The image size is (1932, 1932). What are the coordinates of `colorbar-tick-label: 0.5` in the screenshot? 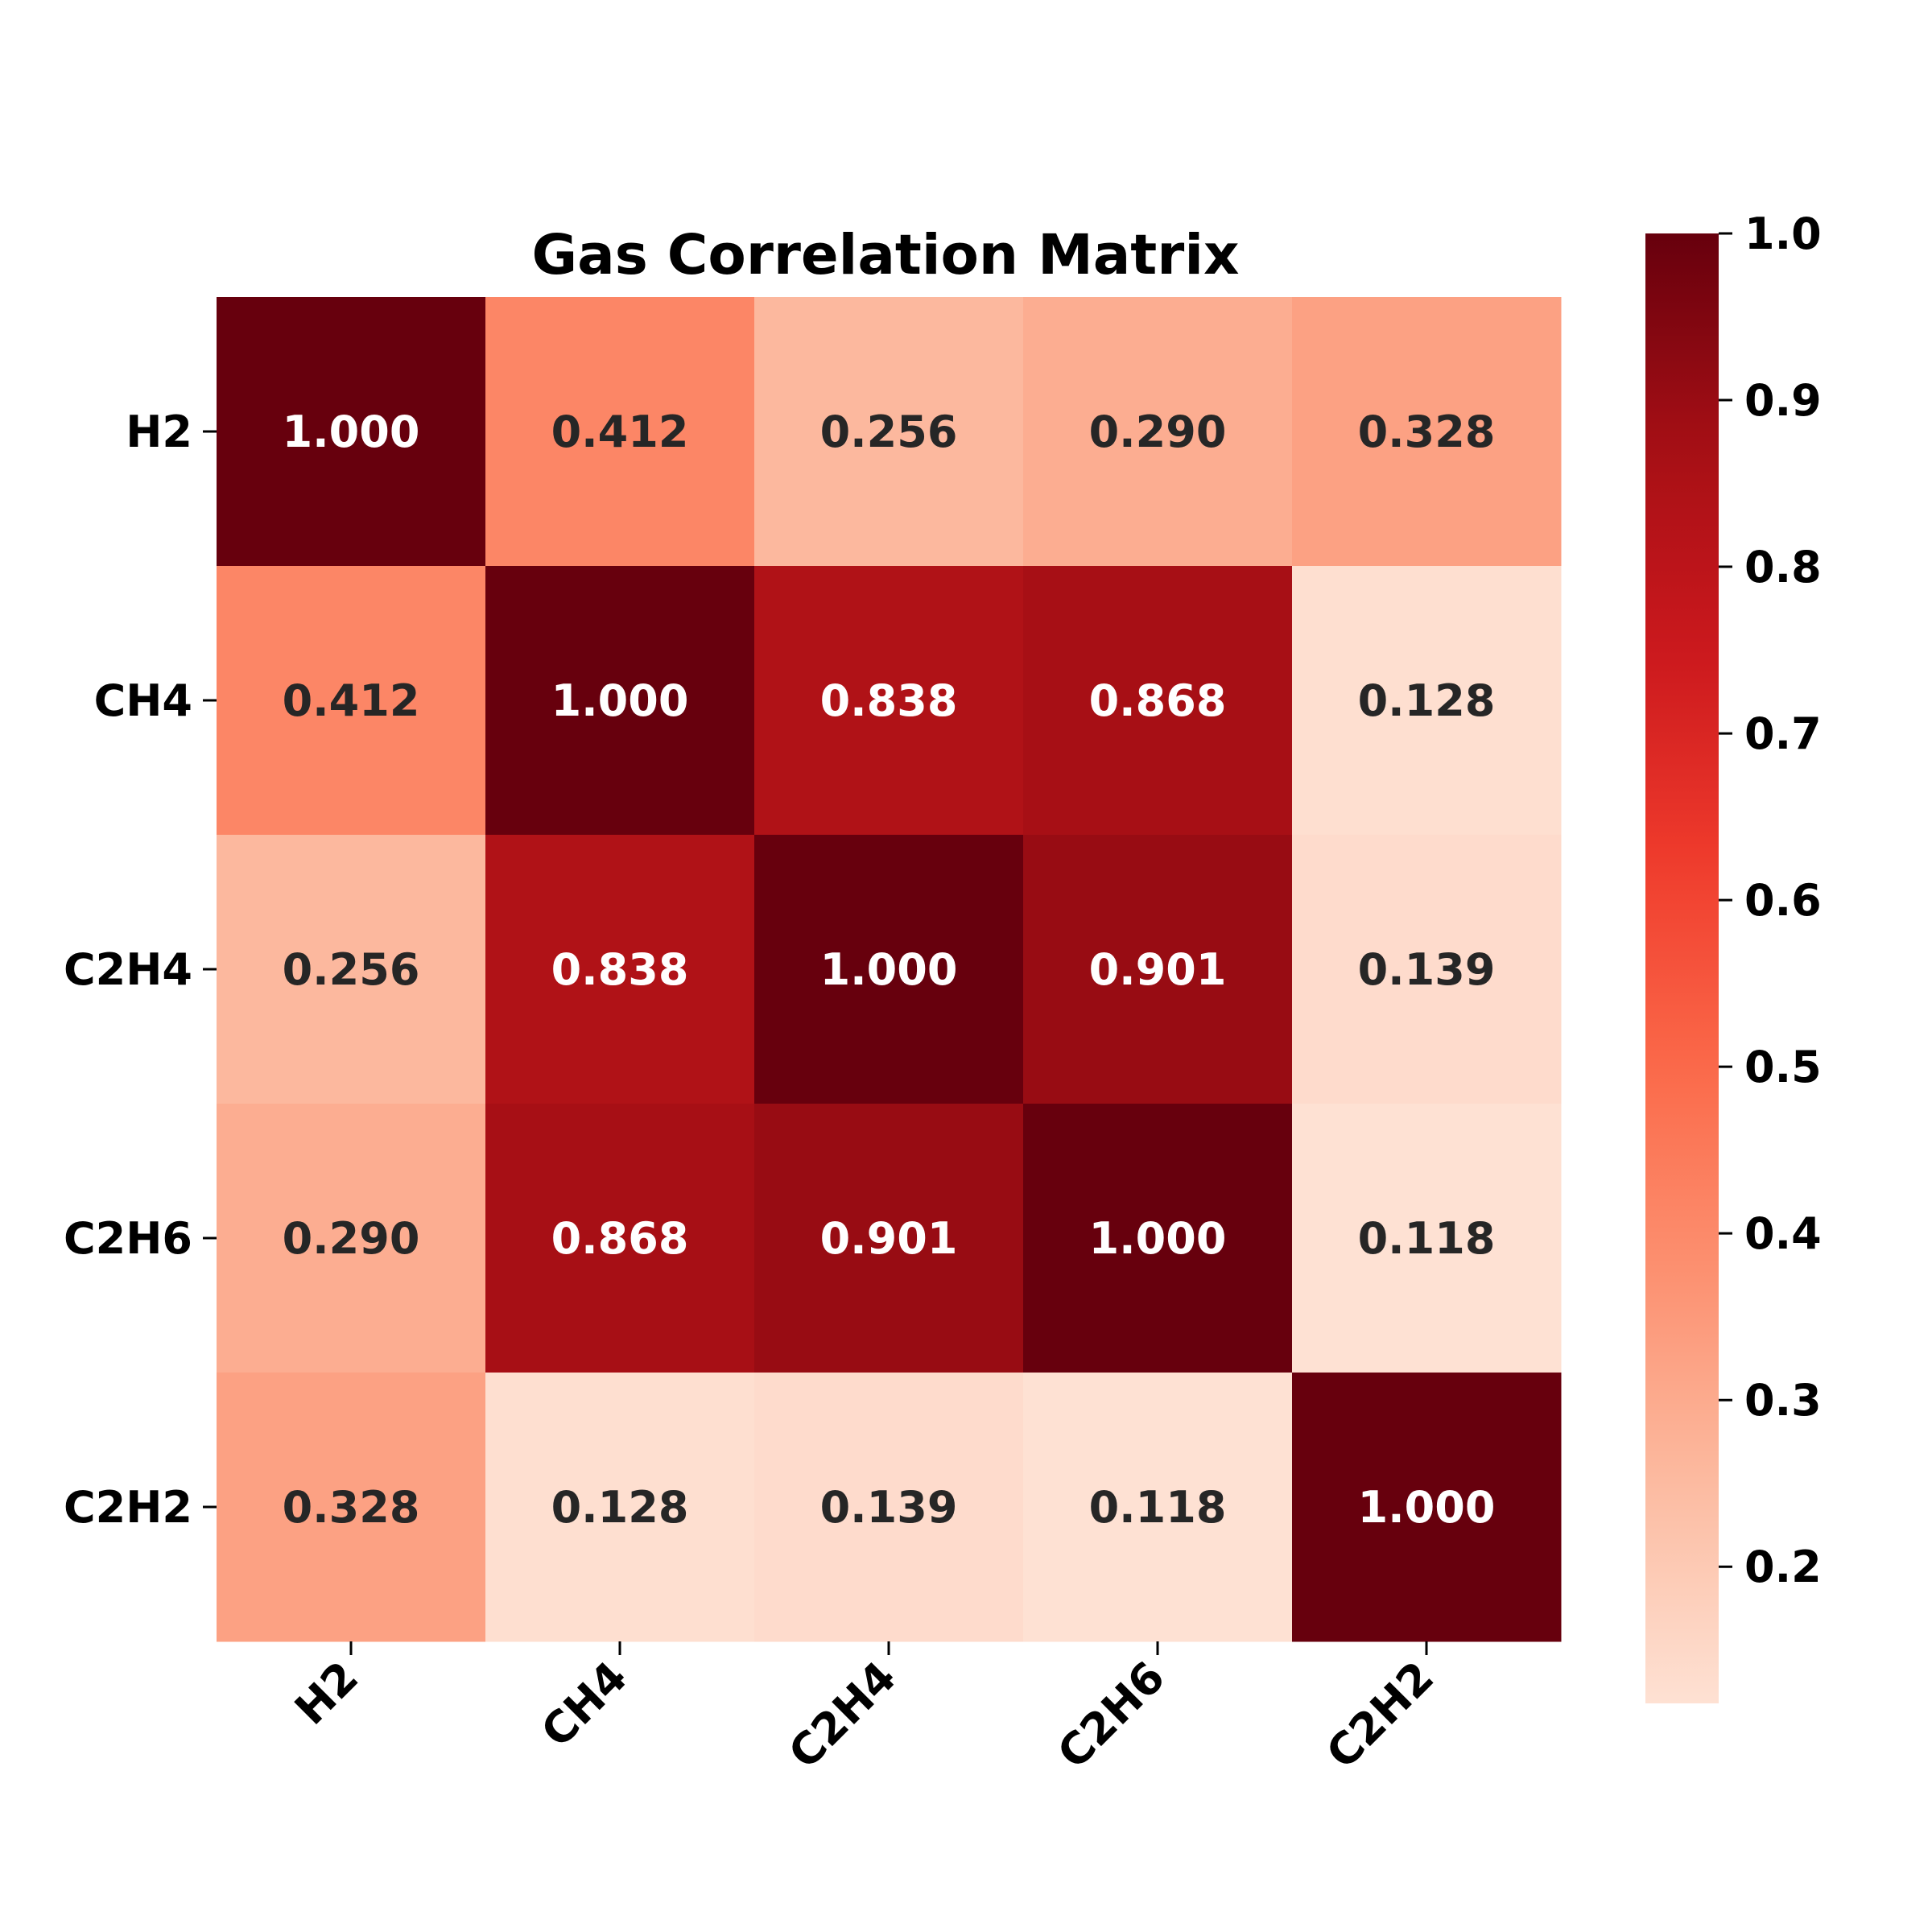 It's located at (1783, 1067).